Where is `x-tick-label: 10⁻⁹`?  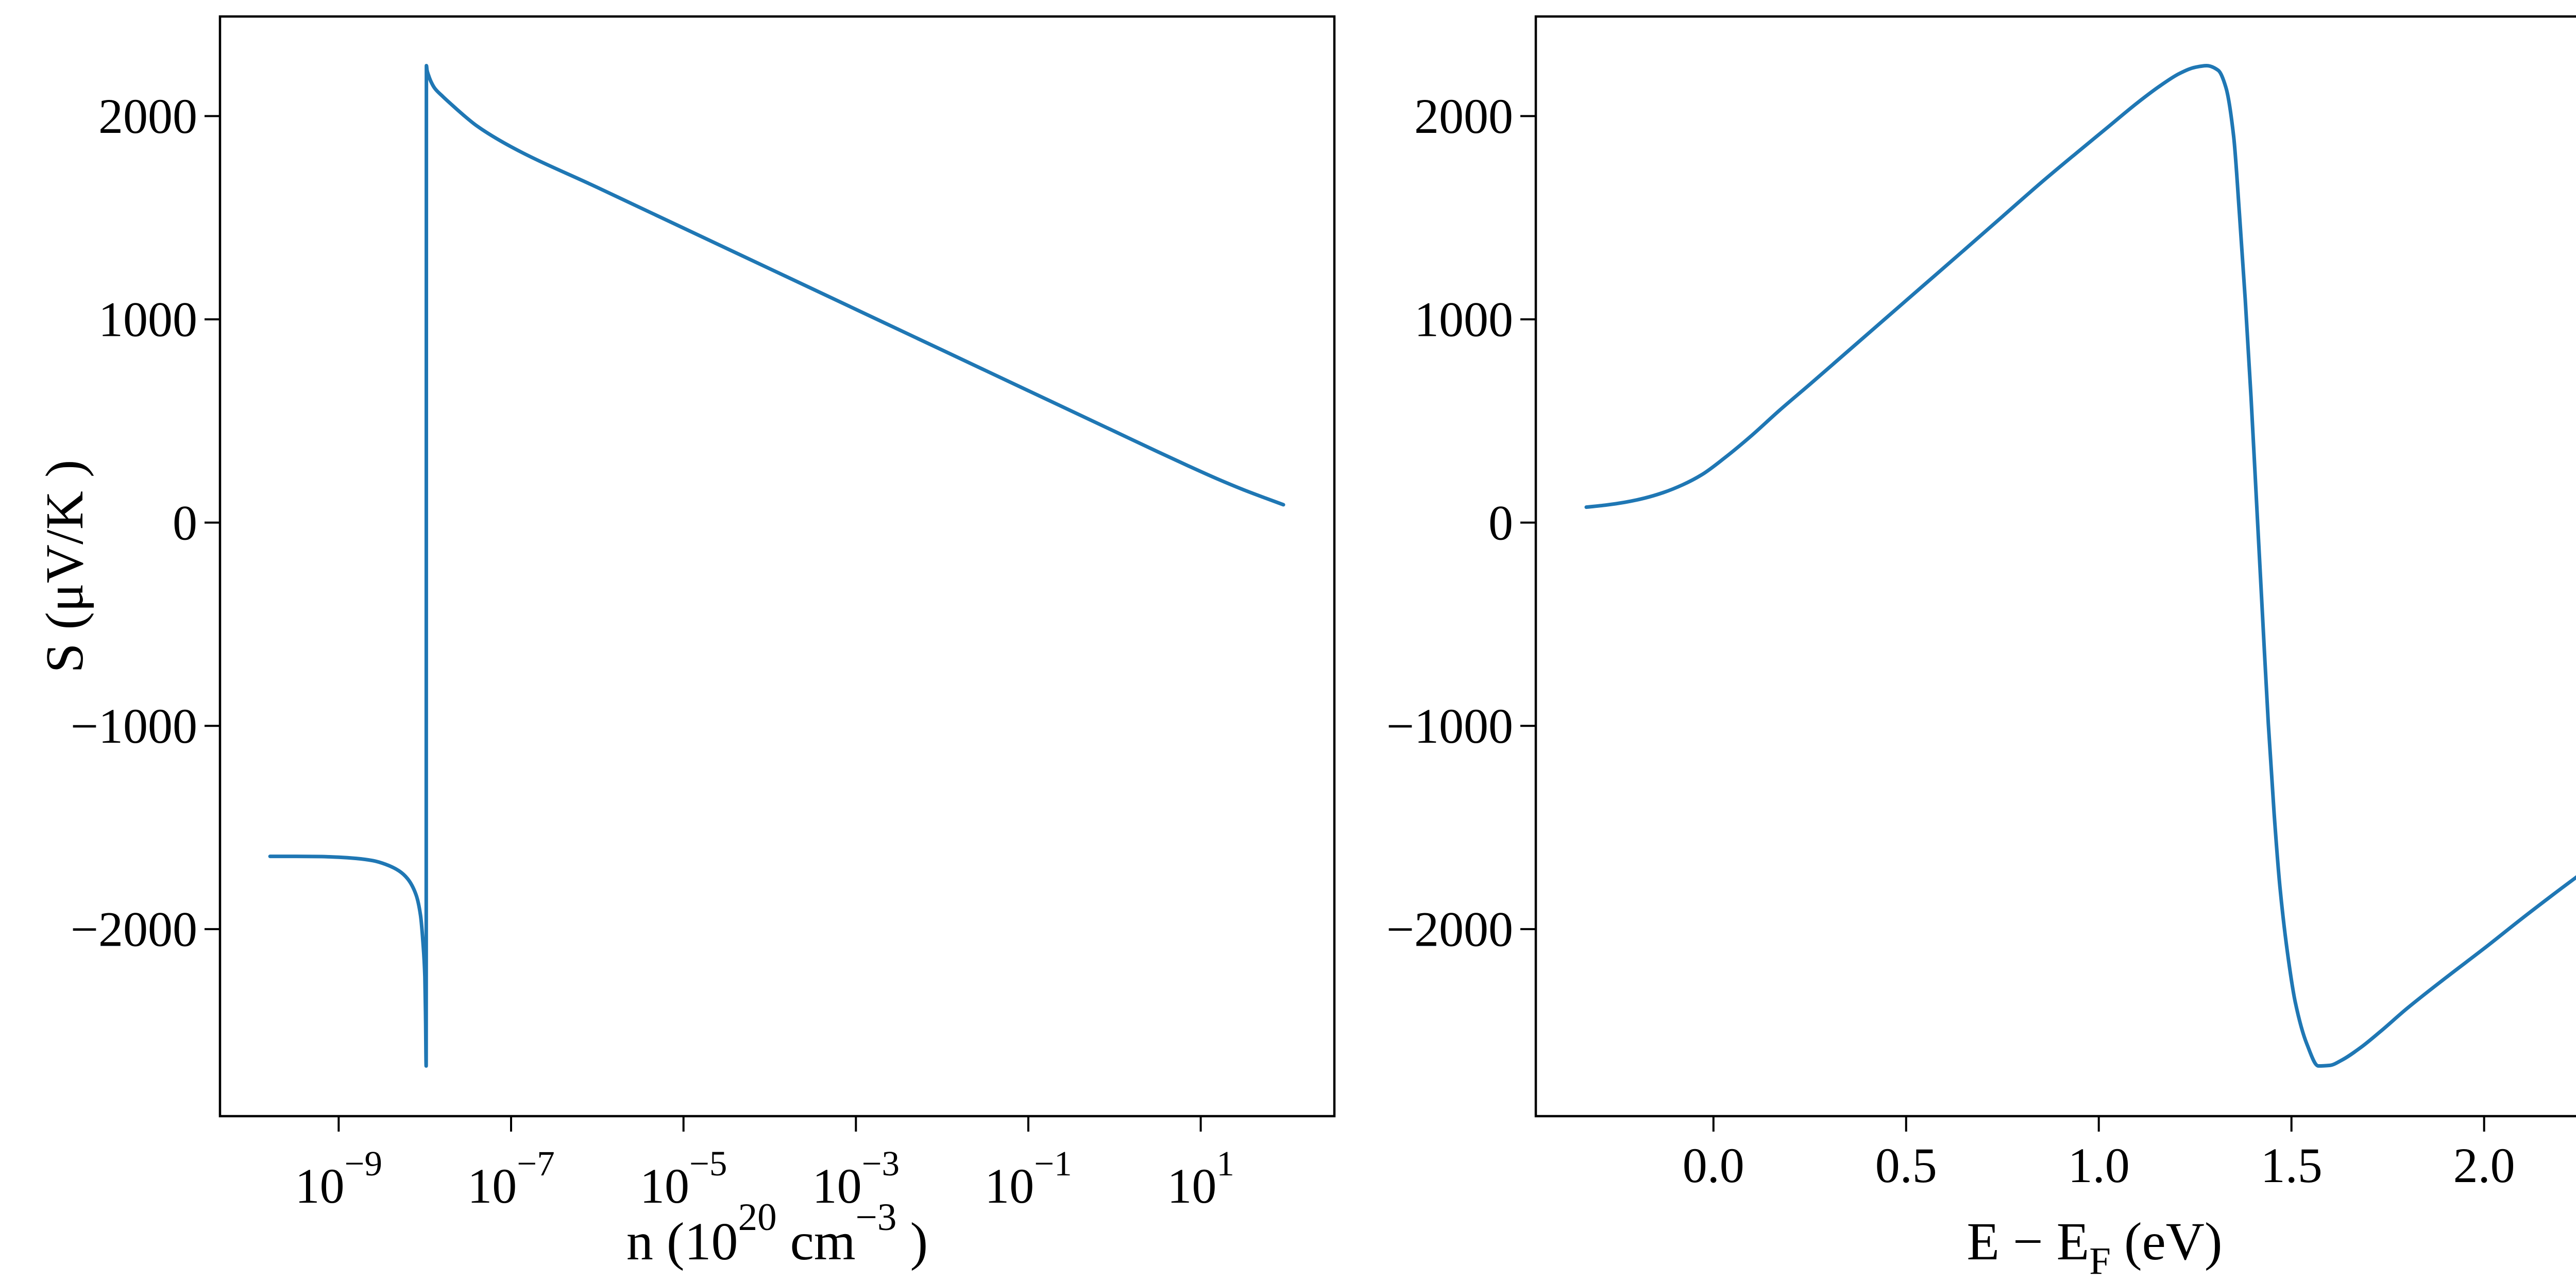
x-tick-label: 10⁻⁹ is located at coordinates (338, 1178).